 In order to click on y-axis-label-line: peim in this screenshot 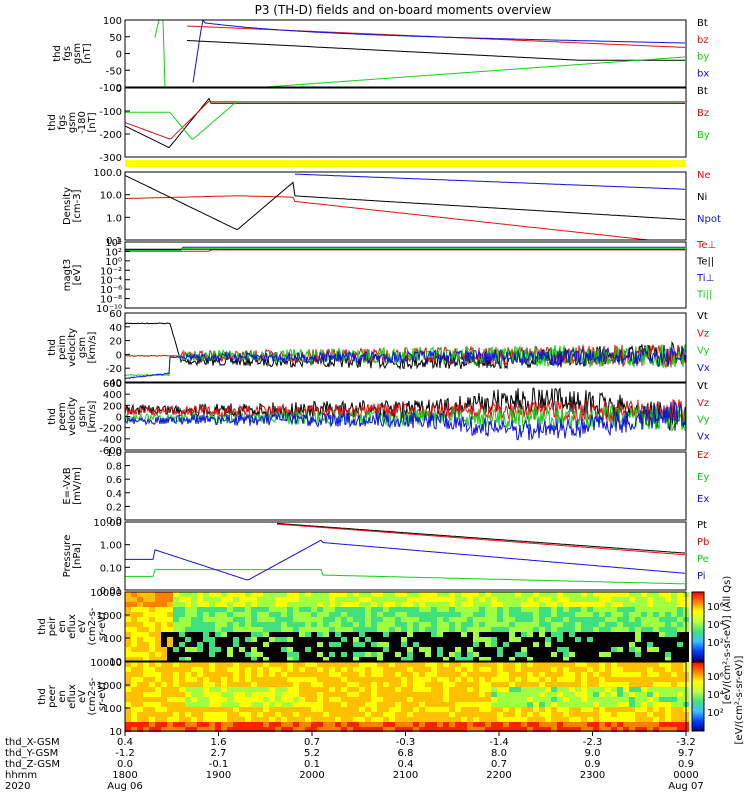, I will do `click(62, 347)`.